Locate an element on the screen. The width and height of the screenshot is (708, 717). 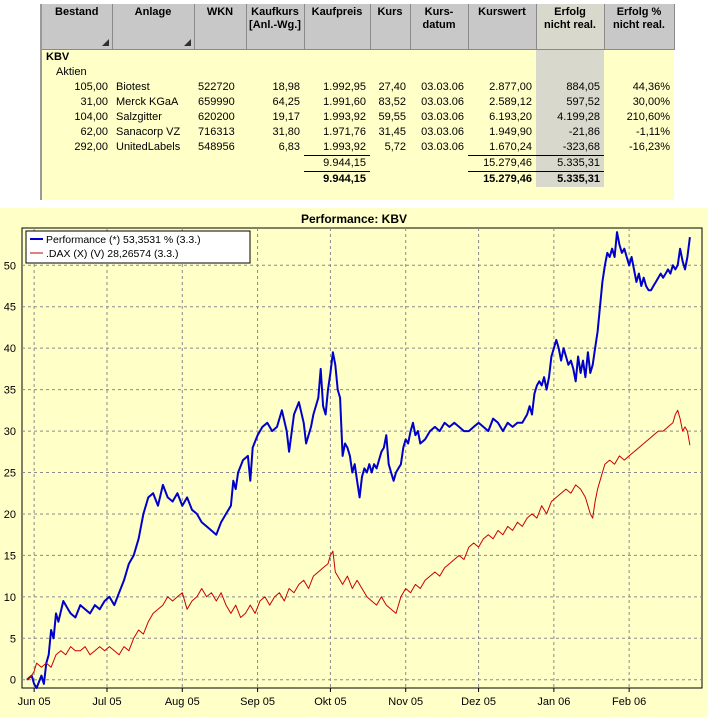
cell-erfolg-pct: 30,00% is located at coordinates (639, 102).